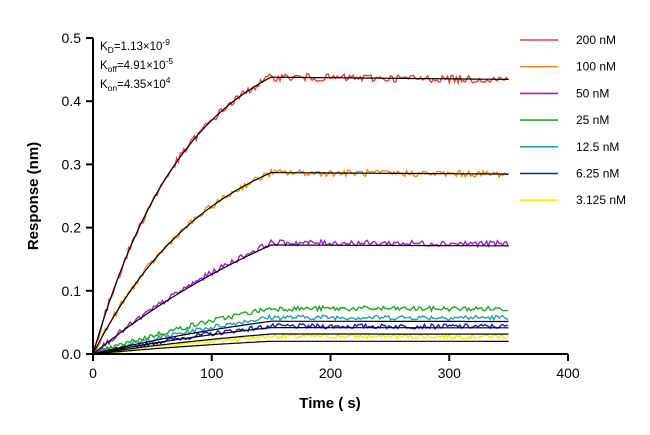 The height and width of the screenshot is (435, 650). Describe the element at coordinates (72, 291) in the screenshot. I see `y-tick-label: 0.1` at that location.